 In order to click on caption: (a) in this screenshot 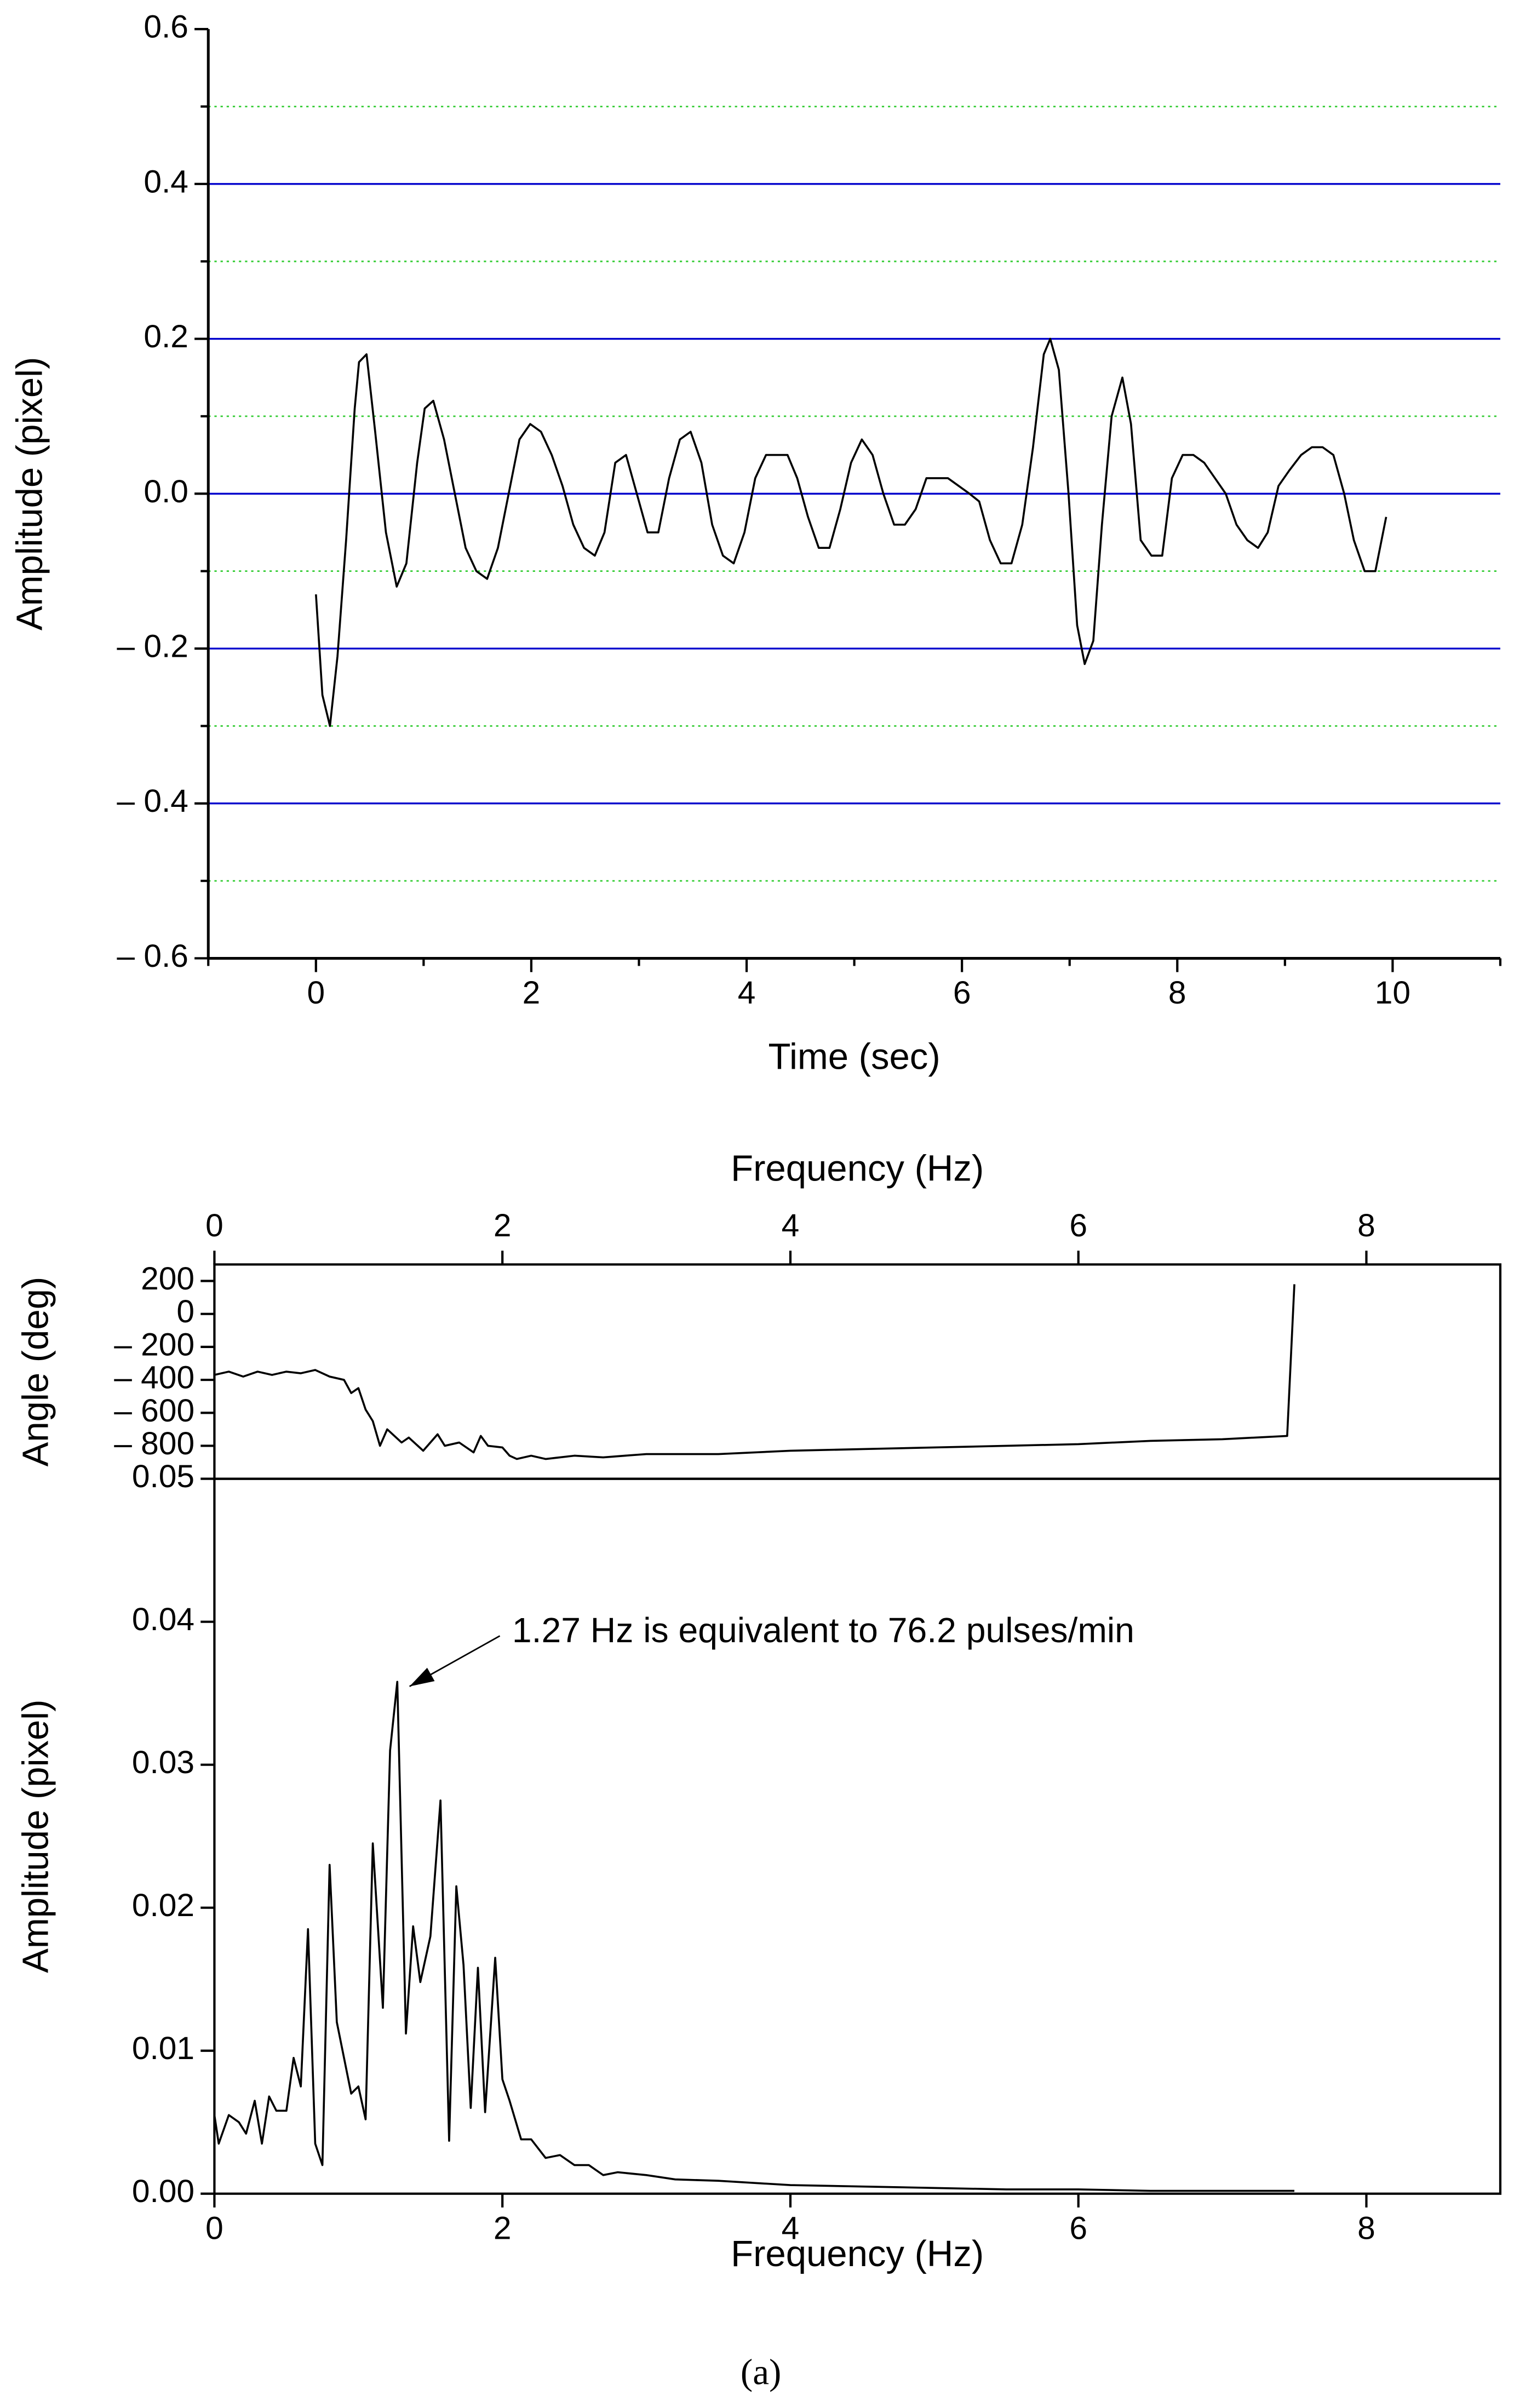, I will do `click(761, 2372)`.